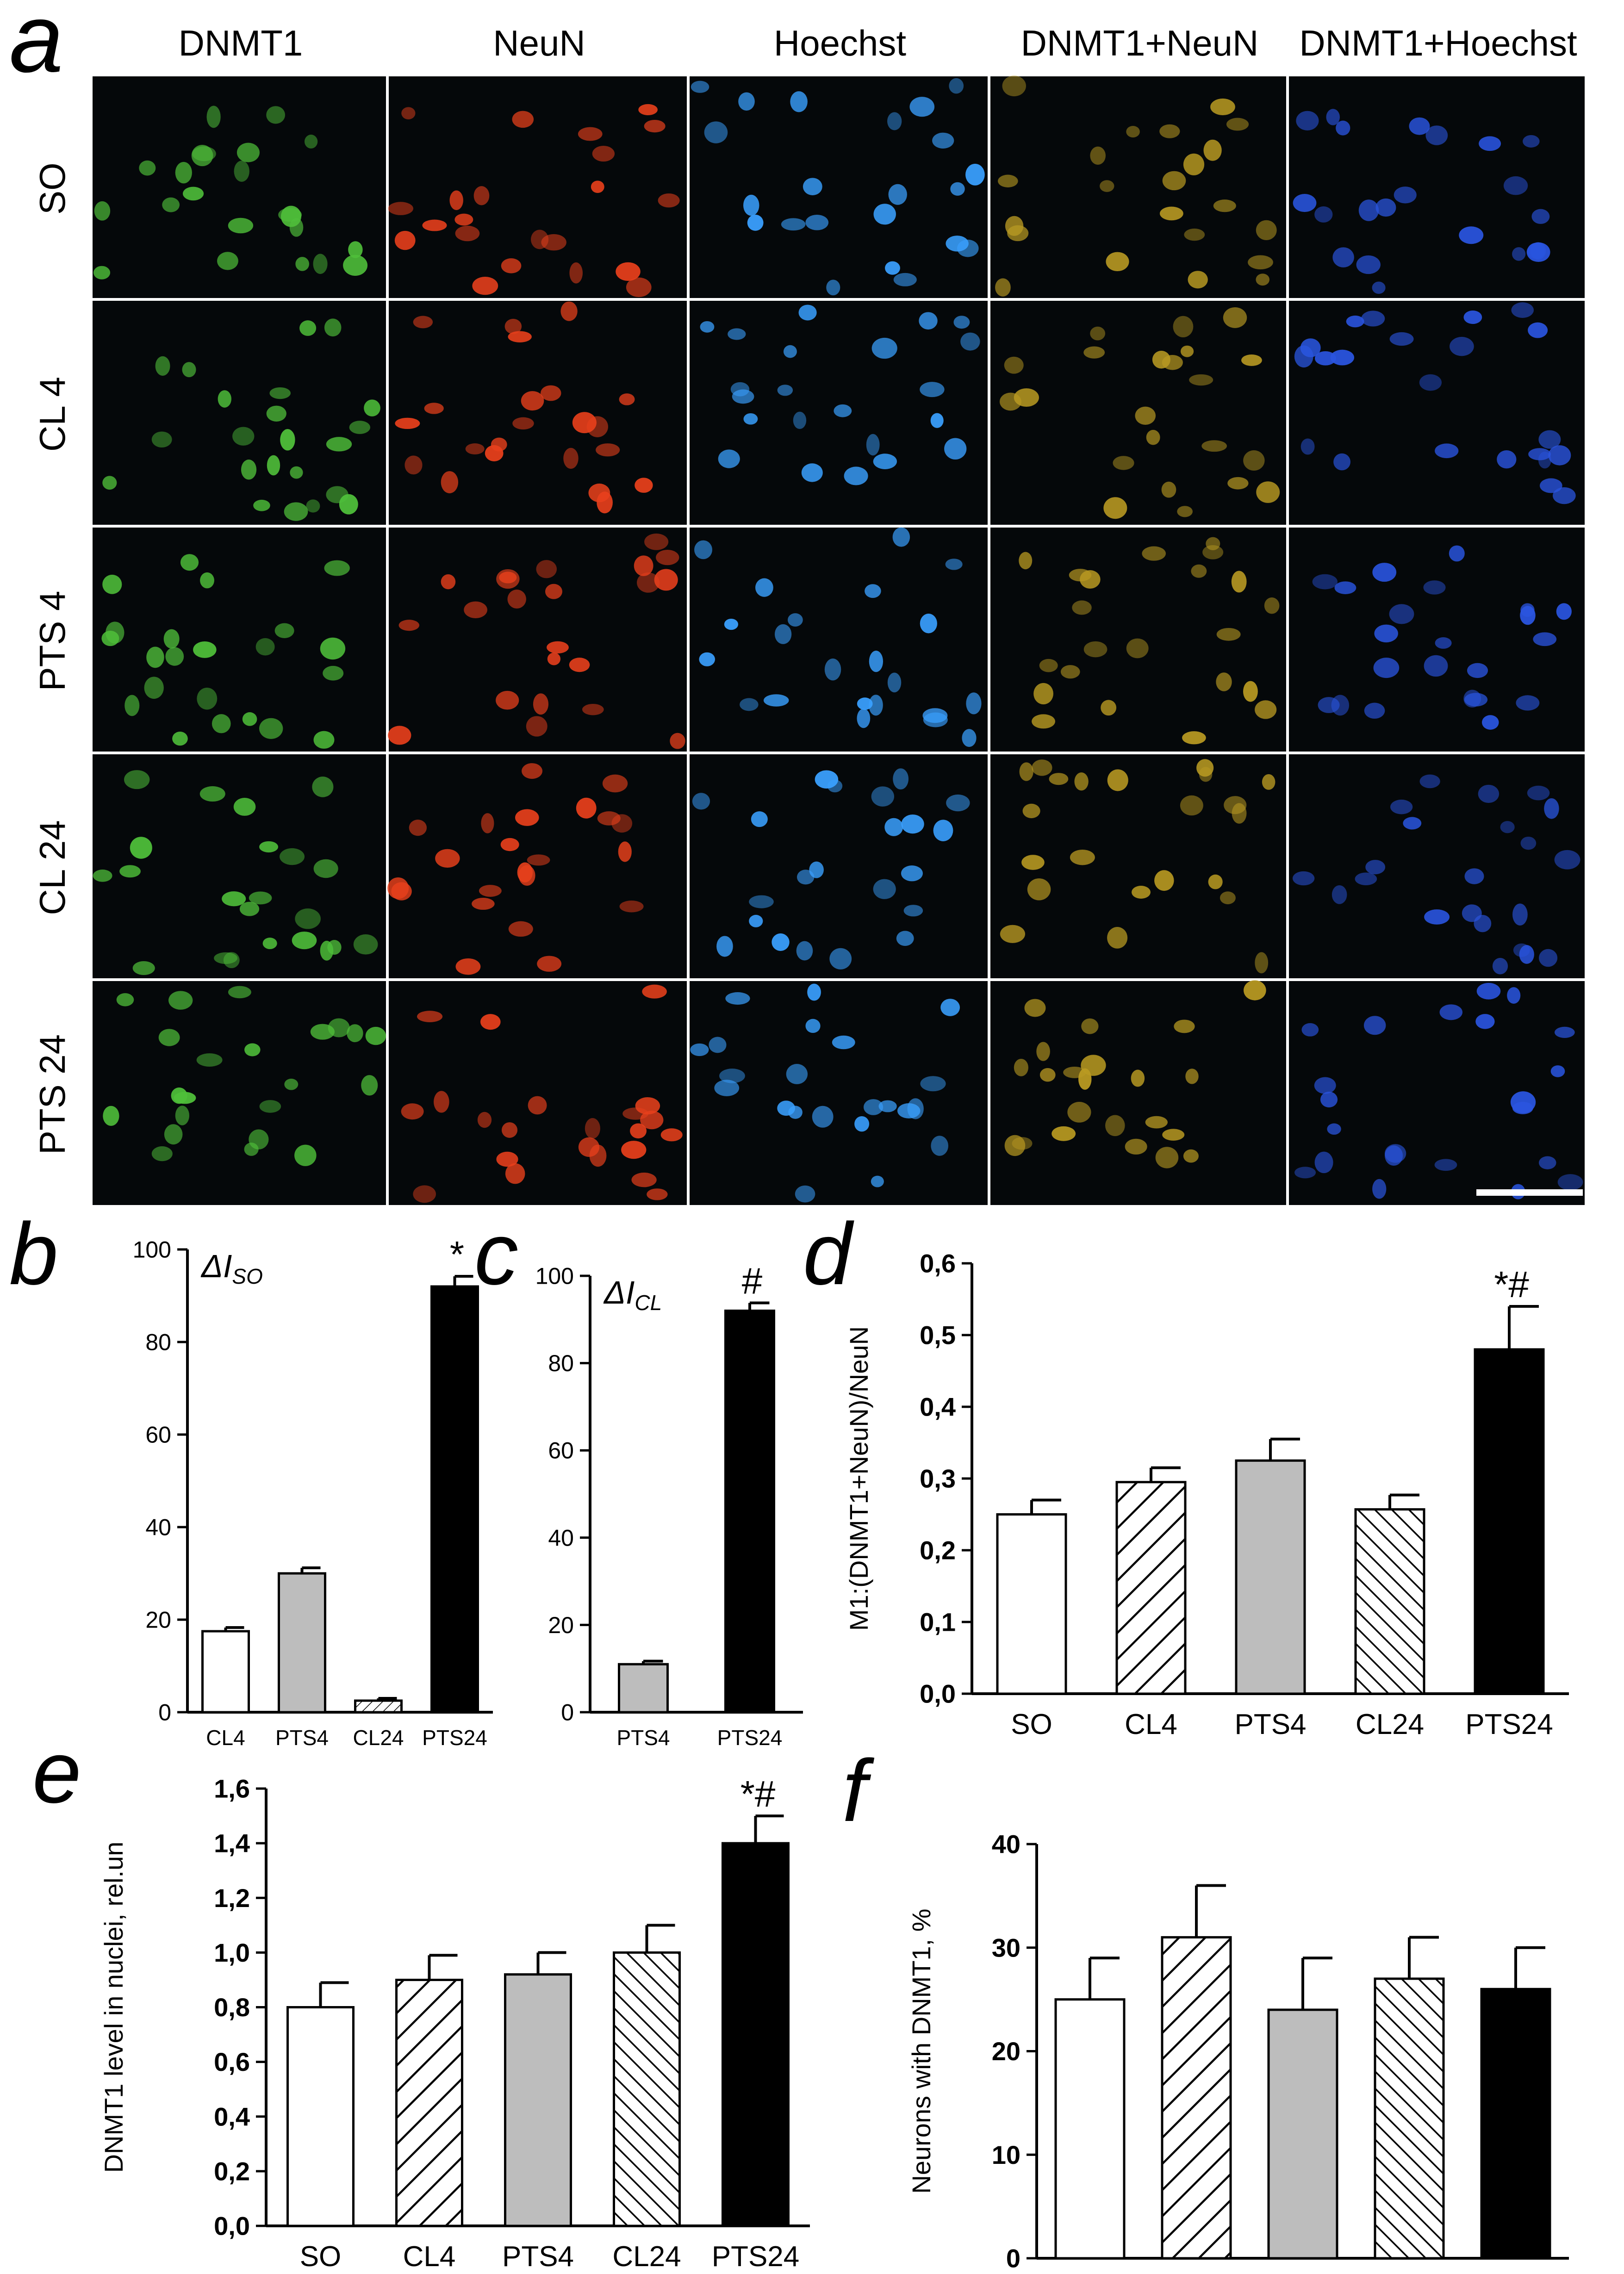  I want to click on y-tick-label: 80, so click(158, 1342).